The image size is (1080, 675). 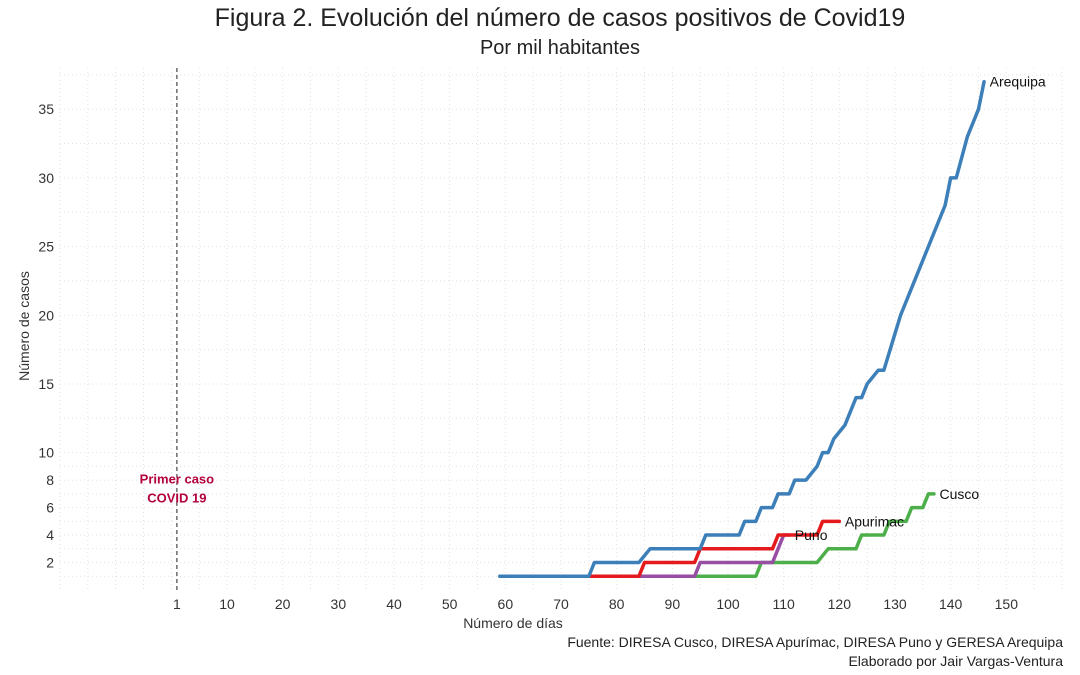 I want to click on y-tick-label: 15, so click(x=46, y=384).